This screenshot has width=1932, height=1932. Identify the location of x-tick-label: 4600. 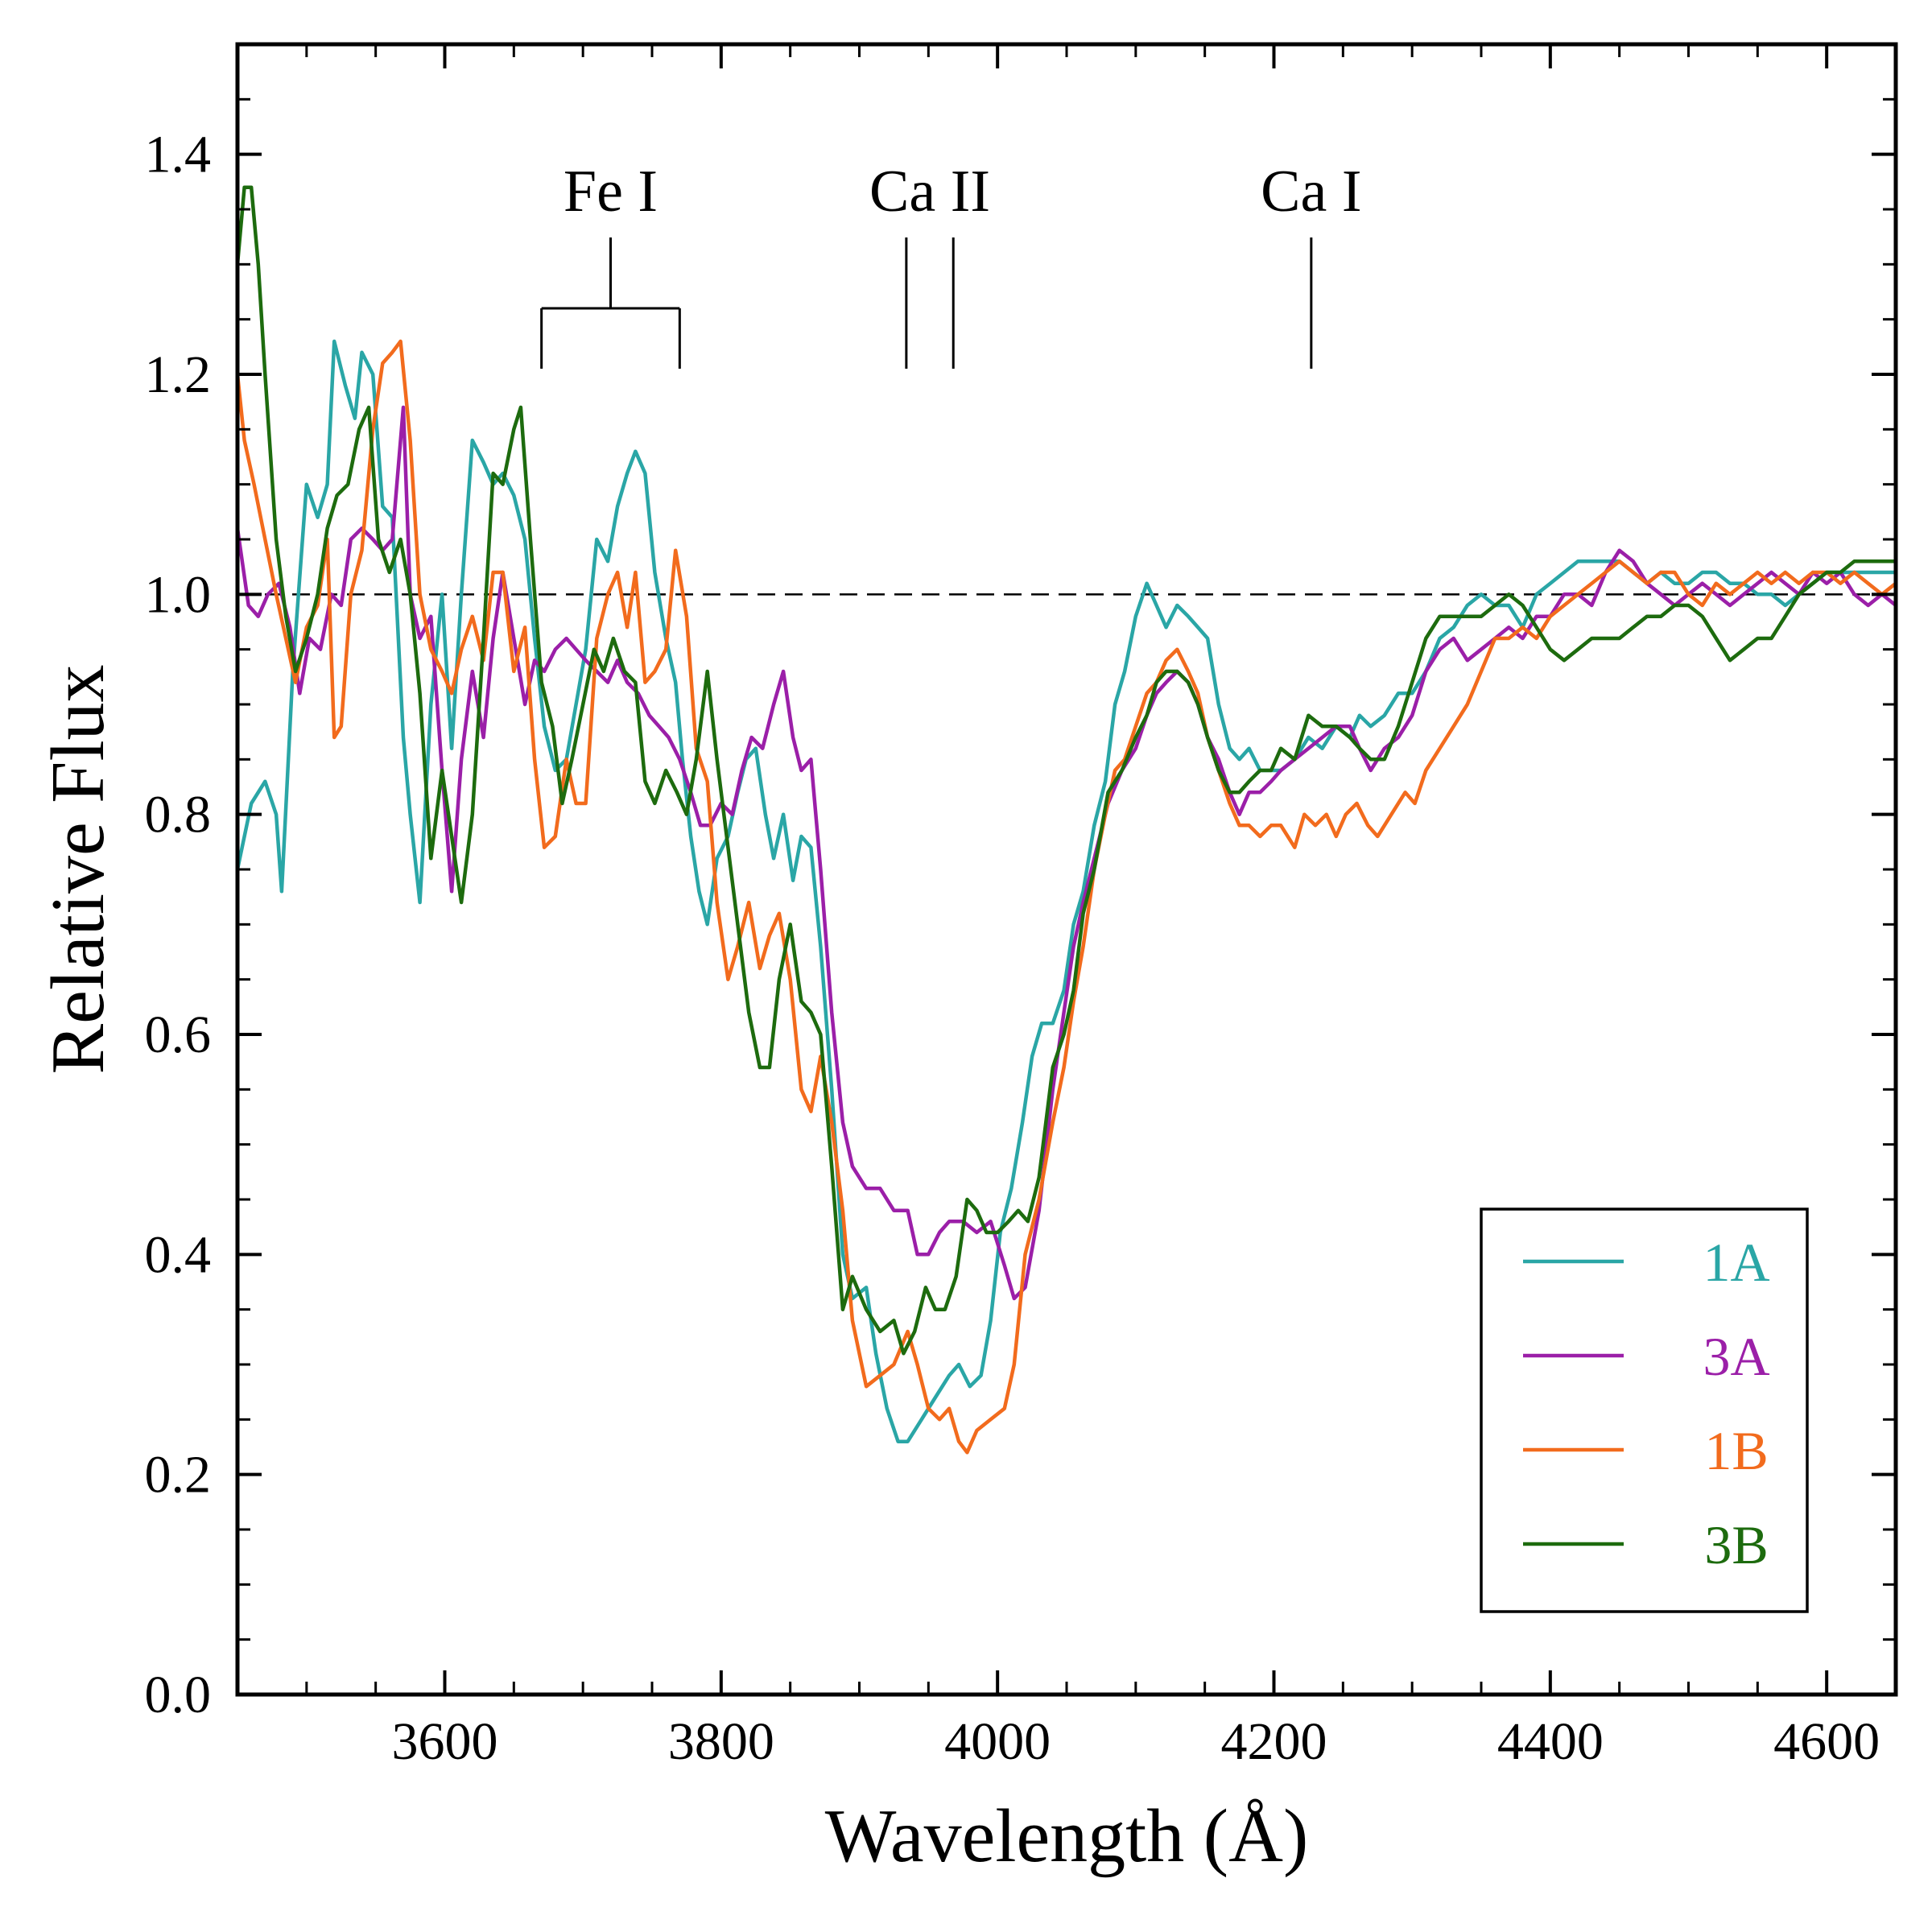
(1826, 1741).